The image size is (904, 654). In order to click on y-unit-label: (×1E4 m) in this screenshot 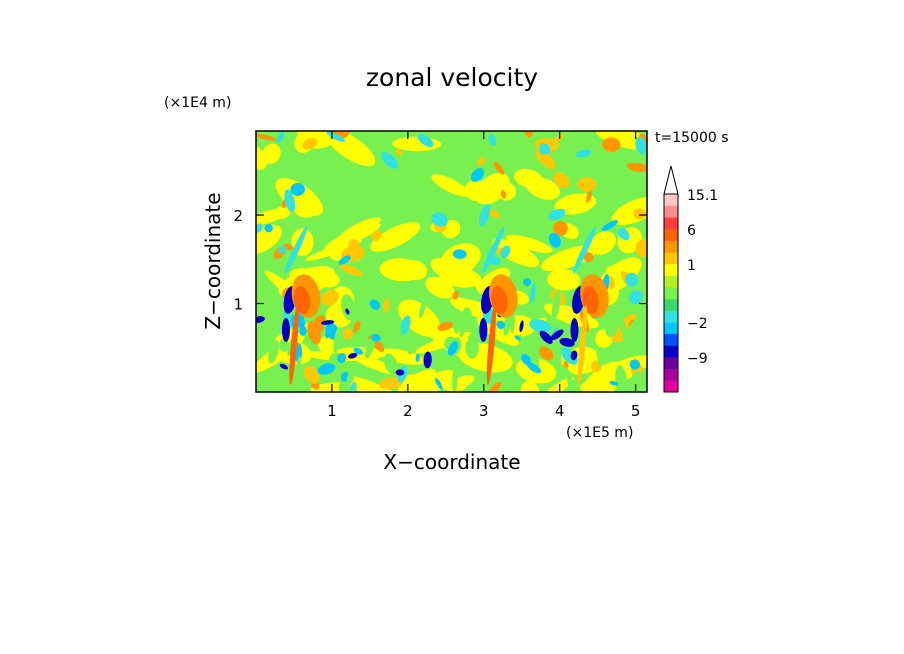, I will do `click(197, 103)`.